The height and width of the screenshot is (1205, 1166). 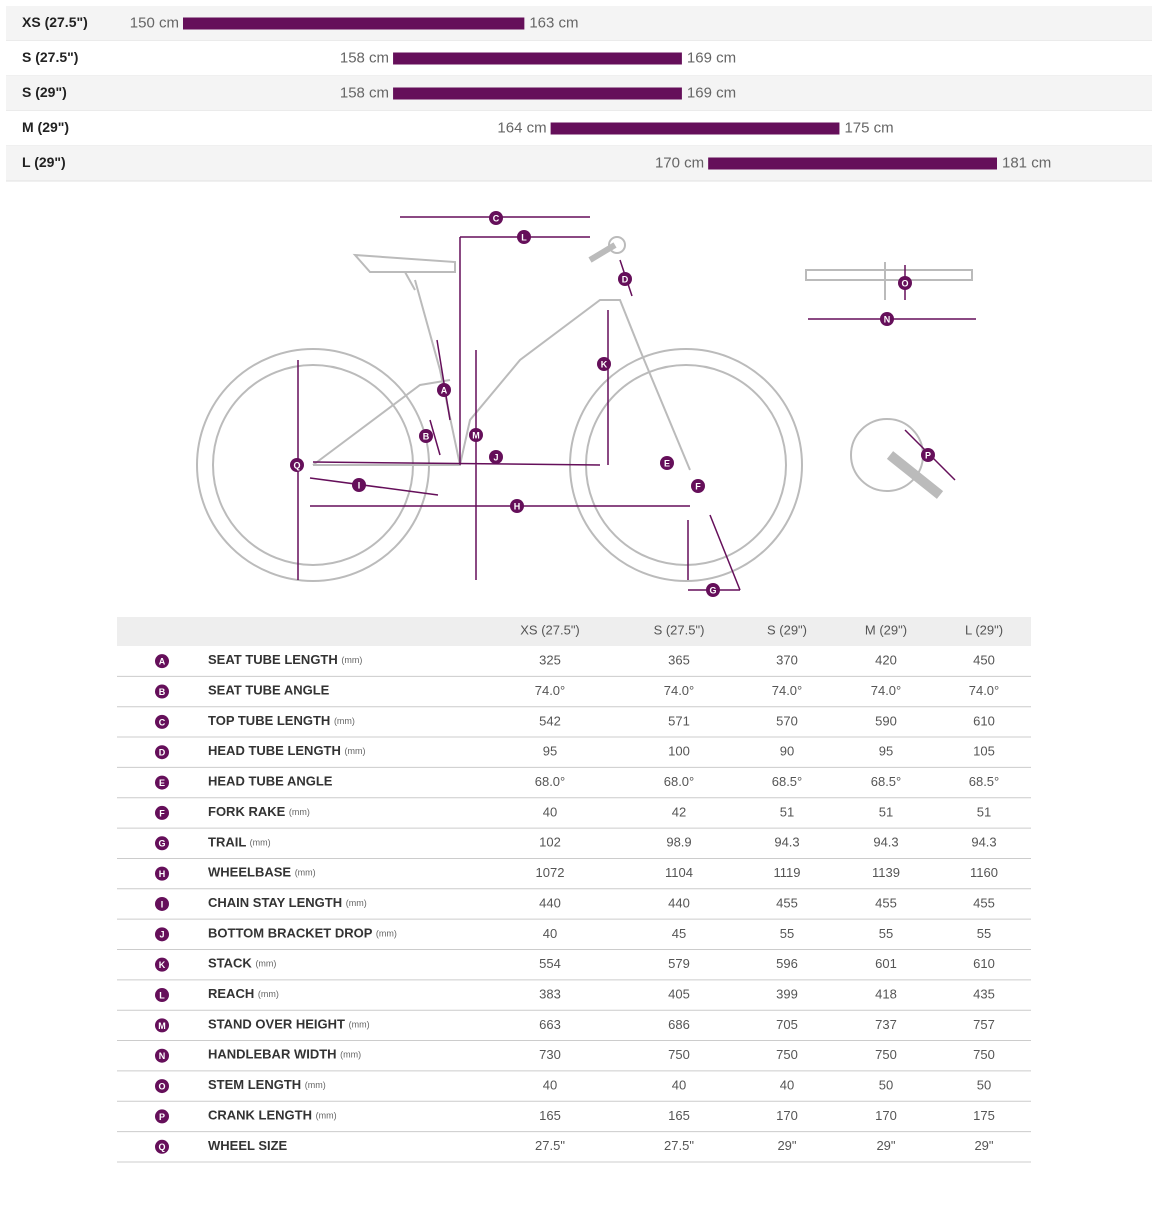 I want to click on measure-value: 418, so click(x=886, y=993).